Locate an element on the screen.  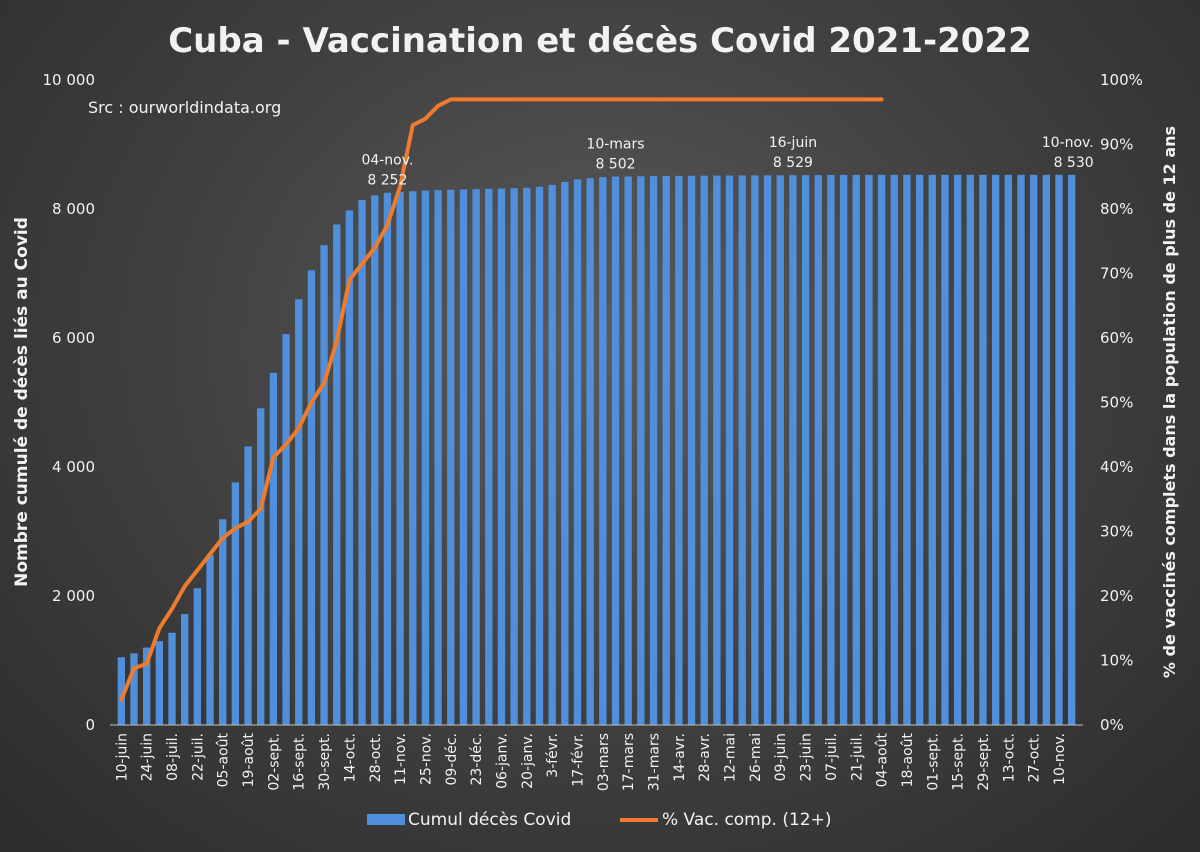
x-tick-label: 12-mai is located at coordinates (731, 757).